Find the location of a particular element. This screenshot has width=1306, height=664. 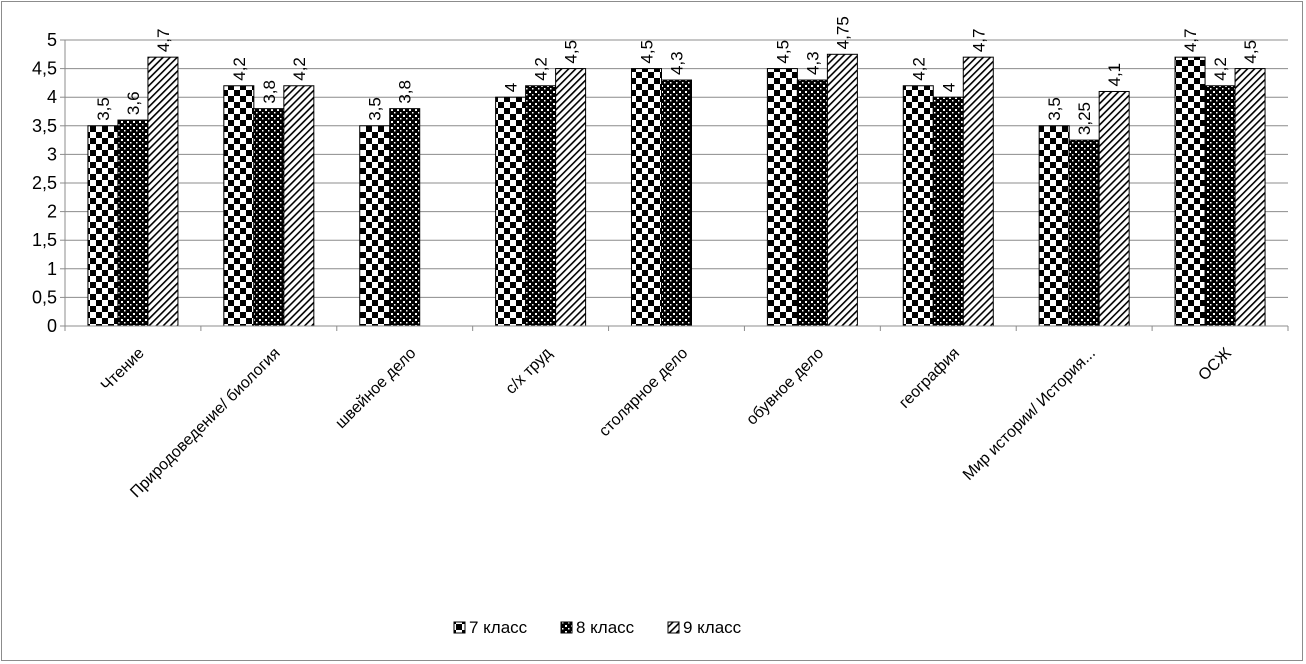

y-tick-label: 3,5 is located at coordinates (44, 126).